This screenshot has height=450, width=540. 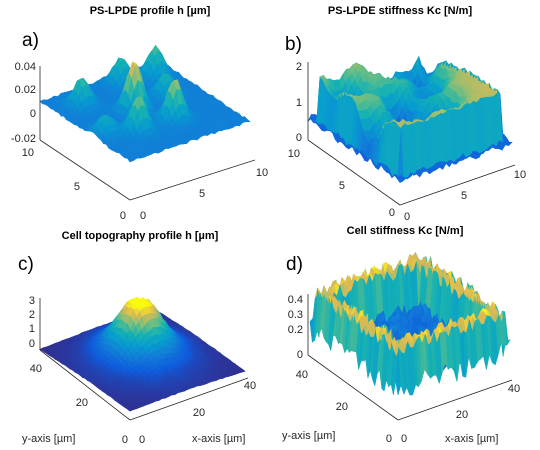 What do you see at coordinates (48, 439) in the screenshot?
I see `panel-c-y-axis-label: y-axis [µm]` at bounding box center [48, 439].